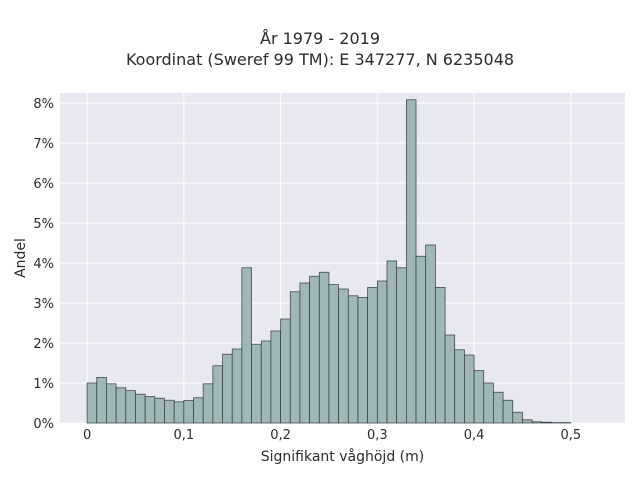  Describe the element at coordinates (342, 456) in the screenshot. I see `x-axis-label: Signifikant våghöjd (m)` at that location.